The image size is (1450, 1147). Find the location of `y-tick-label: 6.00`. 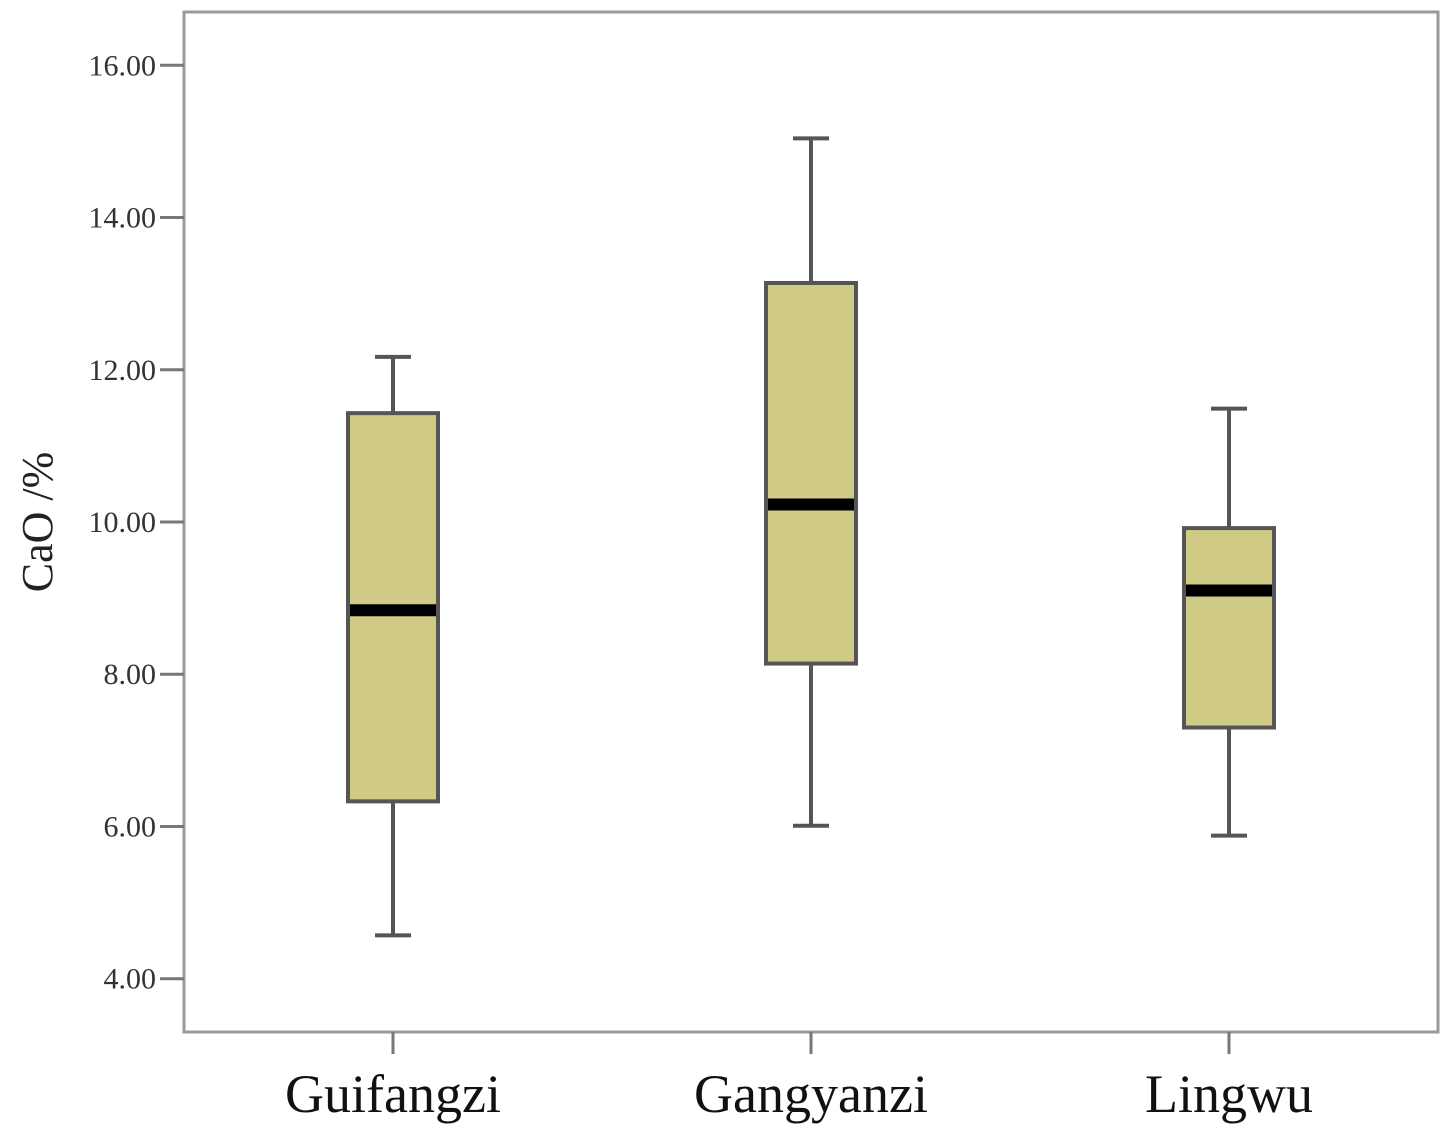

y-tick-label: 6.00 is located at coordinates (130, 826).